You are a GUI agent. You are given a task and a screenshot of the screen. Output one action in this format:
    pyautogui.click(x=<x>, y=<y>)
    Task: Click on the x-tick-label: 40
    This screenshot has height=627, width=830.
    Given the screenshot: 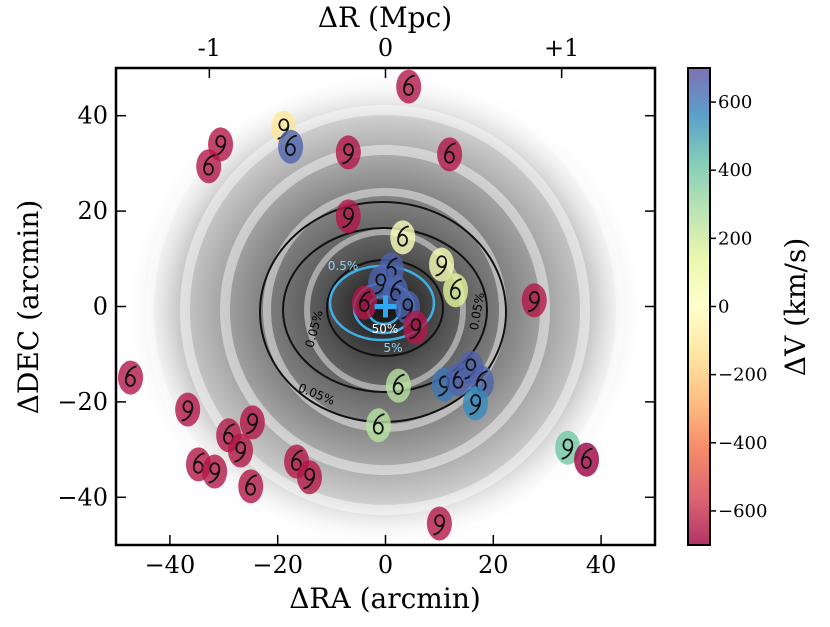 What is the action you would take?
    pyautogui.click(x=601, y=565)
    